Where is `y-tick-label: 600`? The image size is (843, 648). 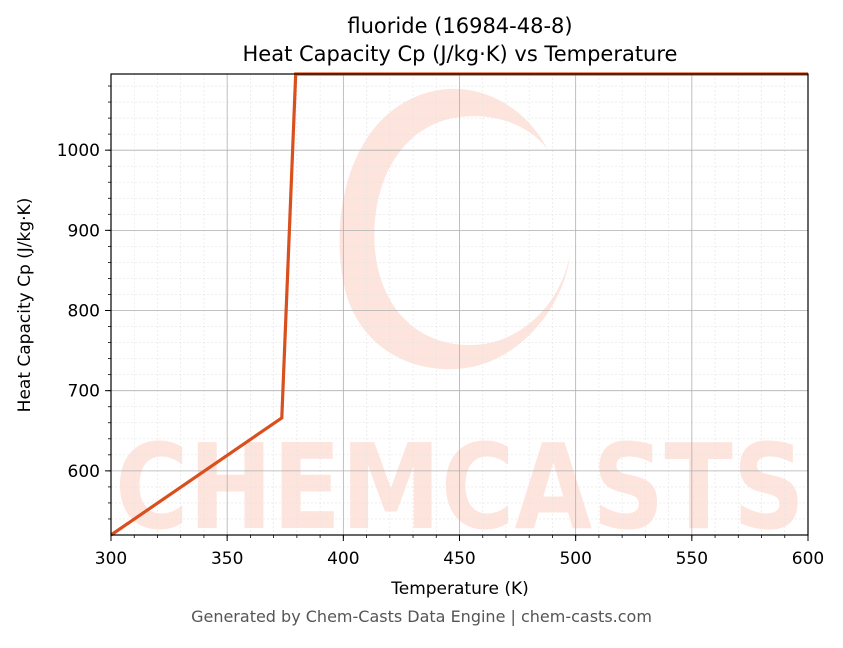
y-tick-label: 600 is located at coordinates (84, 472).